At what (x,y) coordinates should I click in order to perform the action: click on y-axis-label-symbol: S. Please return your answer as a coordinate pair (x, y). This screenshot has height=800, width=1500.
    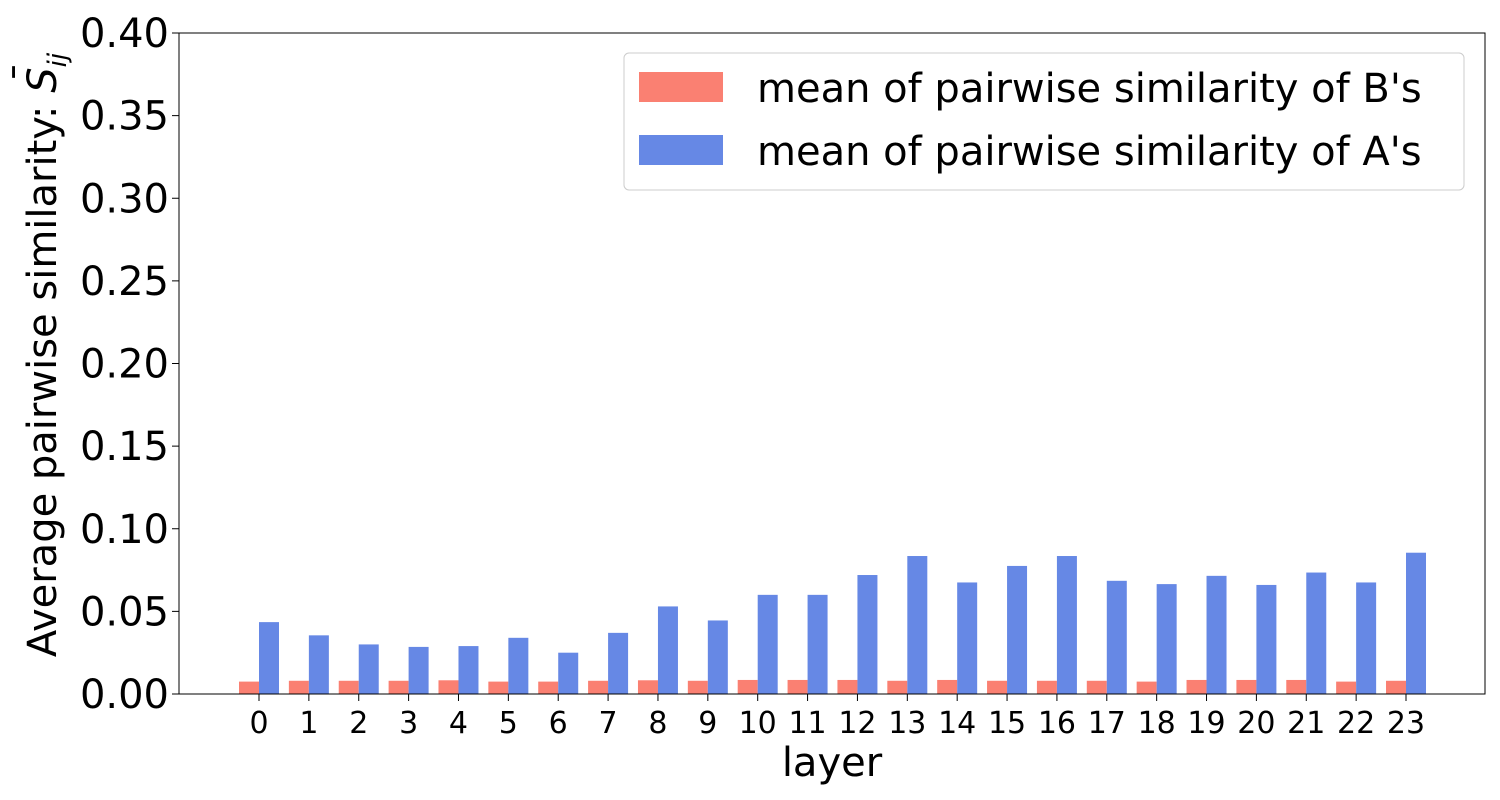
    Looking at the image, I should click on (43, 79).